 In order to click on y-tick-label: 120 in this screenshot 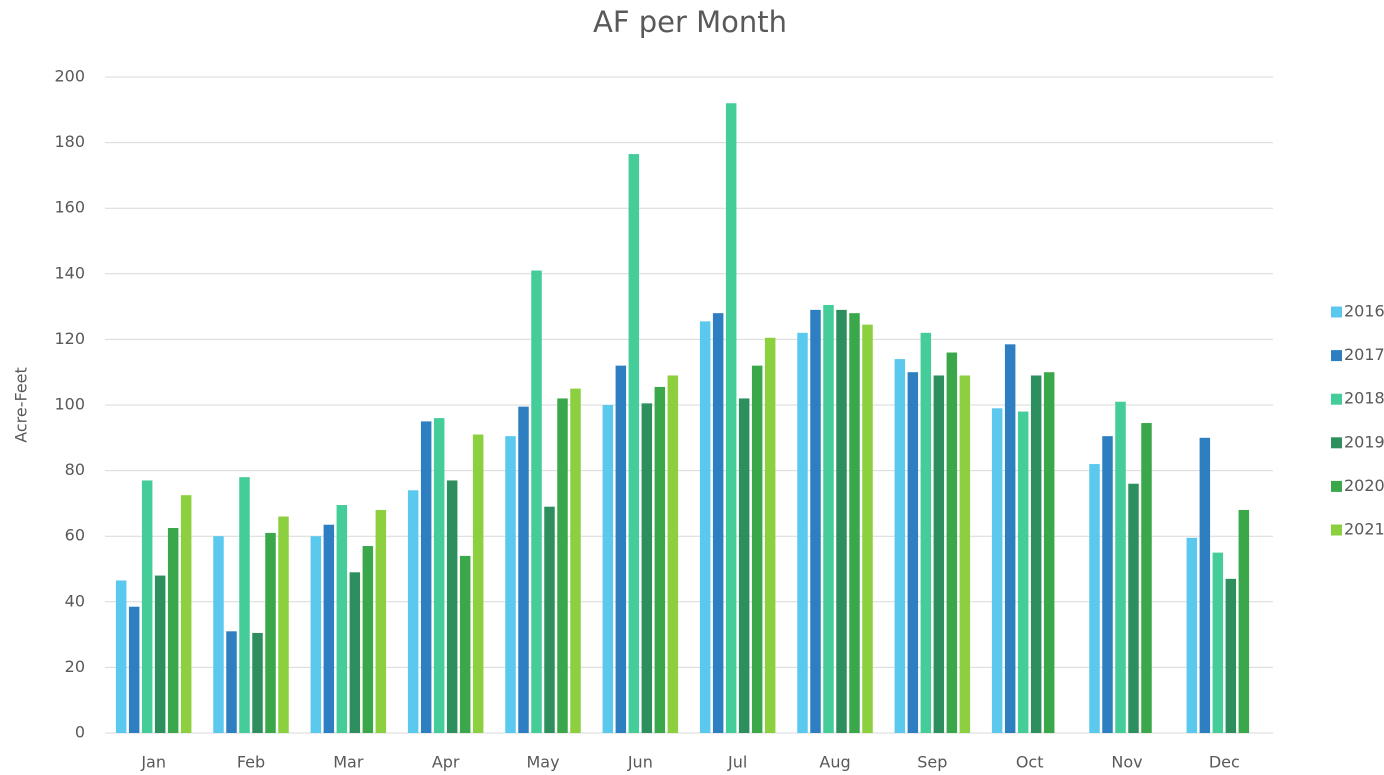, I will do `click(69, 338)`.